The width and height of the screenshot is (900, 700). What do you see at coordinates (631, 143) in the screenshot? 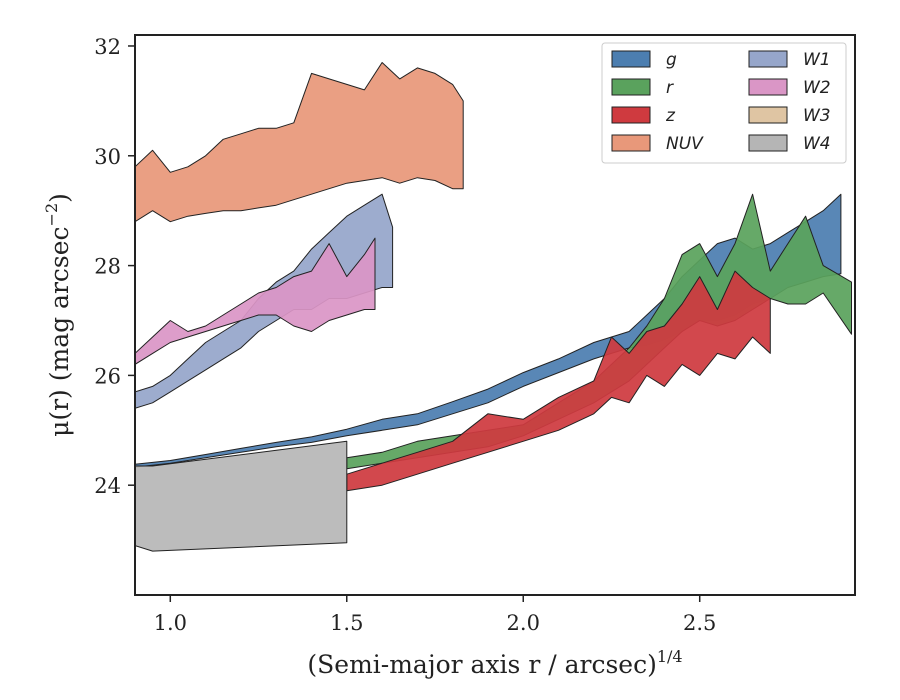
I see `legend-swatch-nuv` at bounding box center [631, 143].